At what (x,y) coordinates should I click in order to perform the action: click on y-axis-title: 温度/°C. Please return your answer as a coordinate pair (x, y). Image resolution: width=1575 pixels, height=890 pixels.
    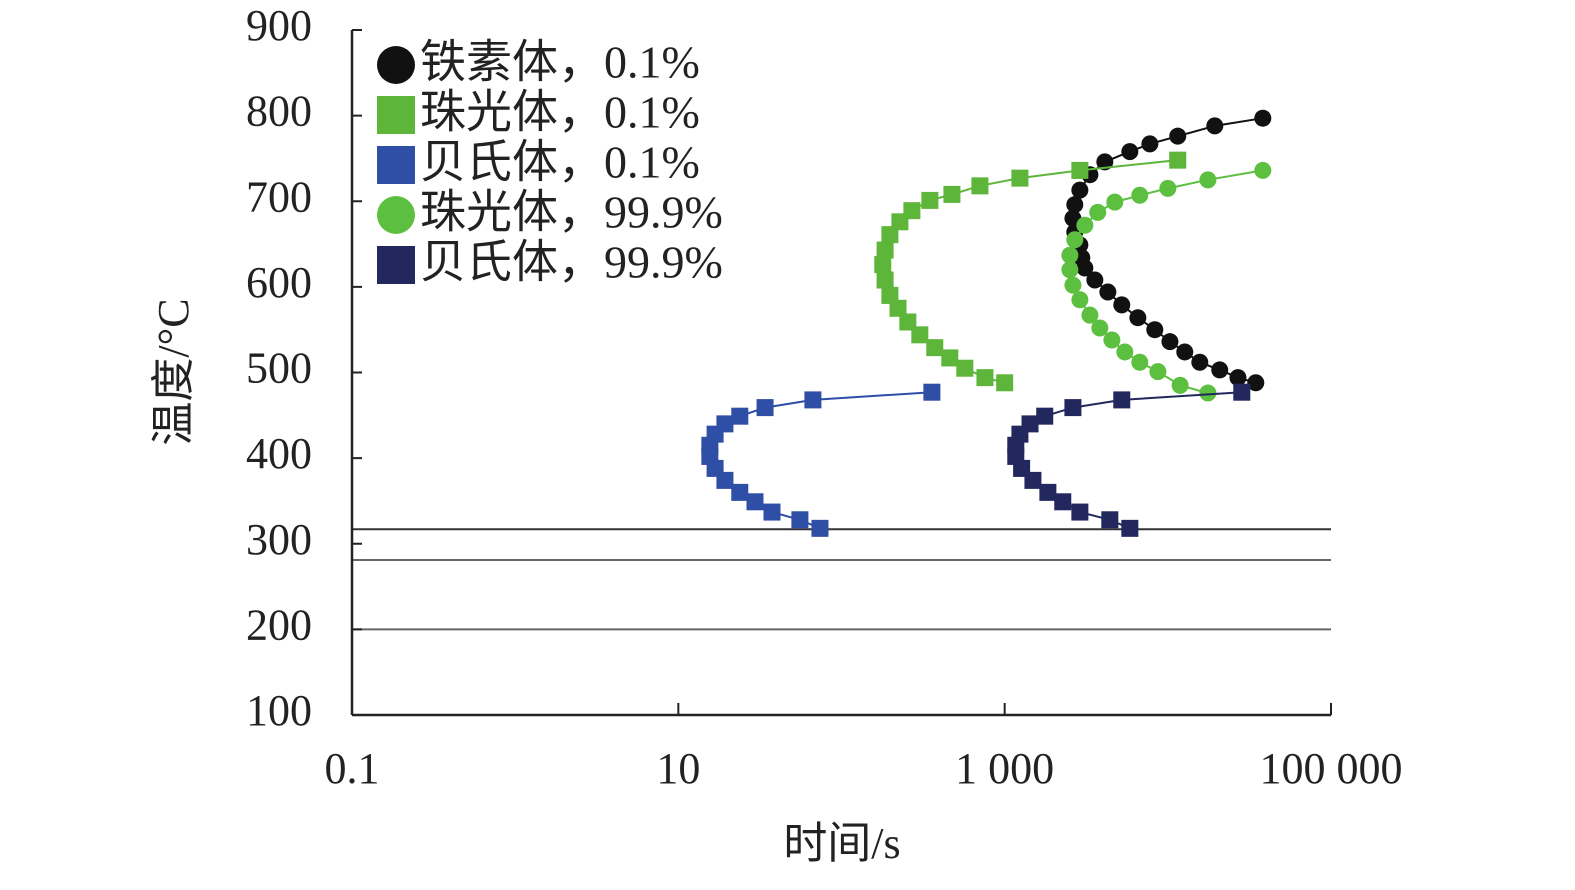
    Looking at the image, I should click on (173, 371).